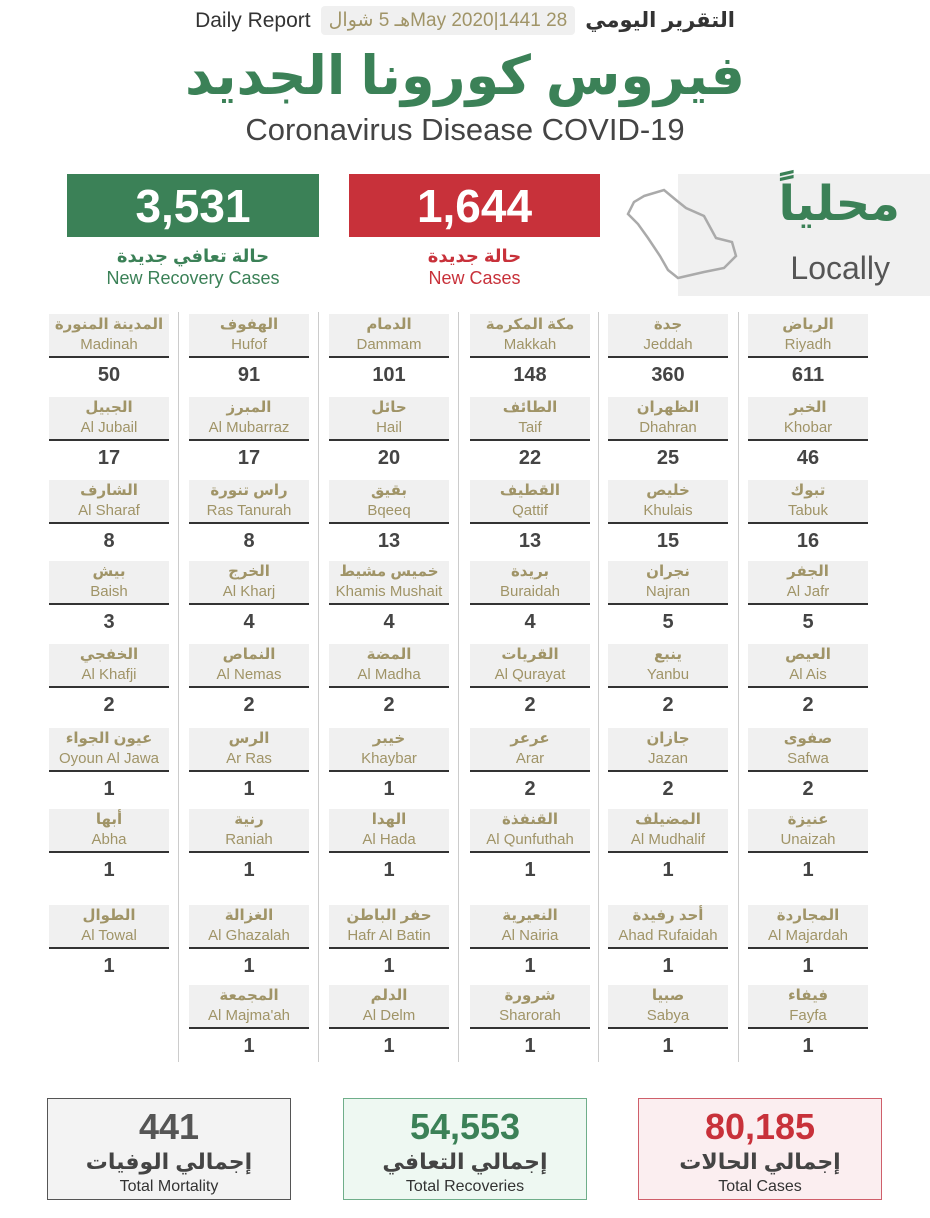 The width and height of the screenshot is (930, 1218). Describe the element at coordinates (389, 571) in the screenshot. I see `city-name-ar: خميس مشيط` at that location.